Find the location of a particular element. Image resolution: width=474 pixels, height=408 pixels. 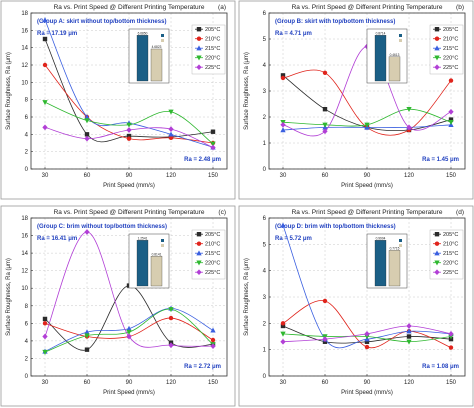

inset-value-label: 0.9904 is located at coordinates (381, 238).